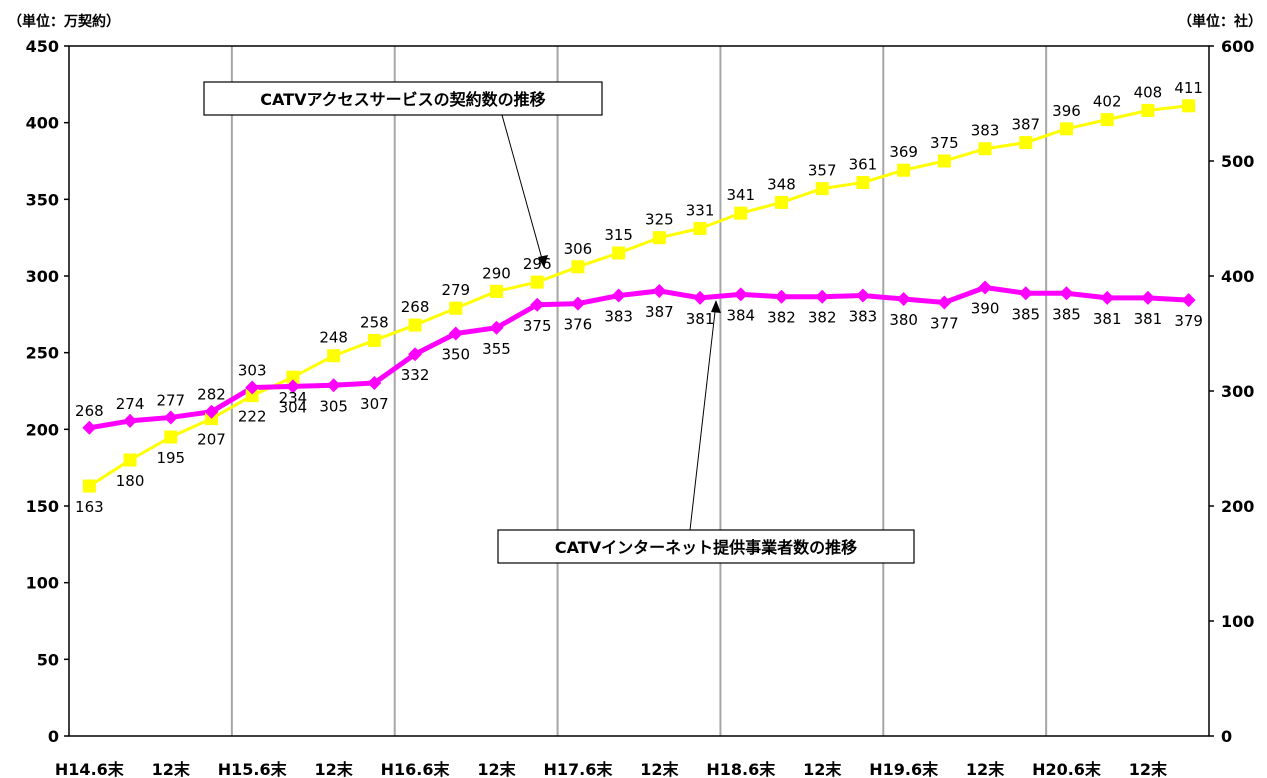 The width and height of the screenshot is (1267, 778). Describe the element at coordinates (374, 322) in the screenshot. I see `contracts-data-label: 258` at that location.